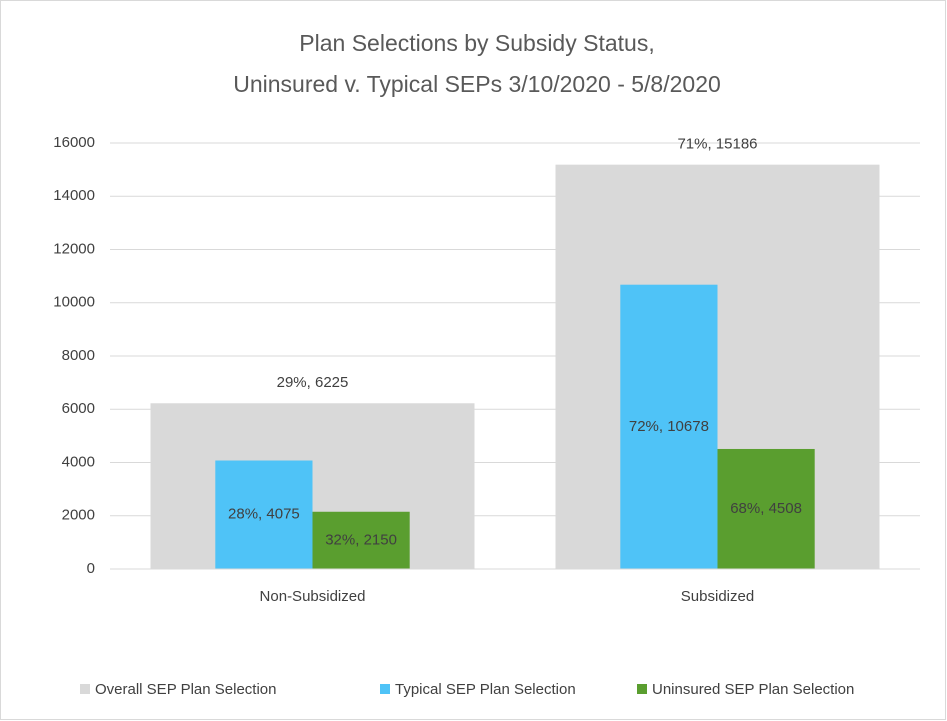 The image size is (947, 721). I want to click on legend-label: Typical SEP Plan Selection, so click(485, 689).